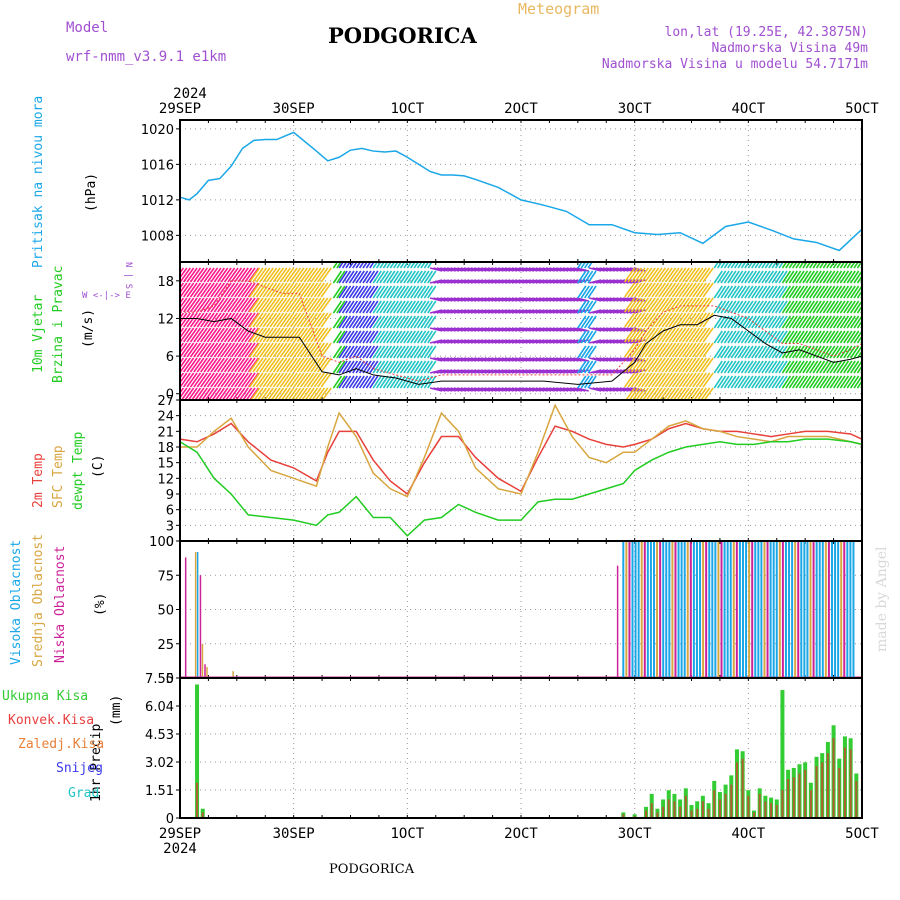 This screenshot has width=900, height=900. I want to click on precip-bar-convective, so click(810, 804).